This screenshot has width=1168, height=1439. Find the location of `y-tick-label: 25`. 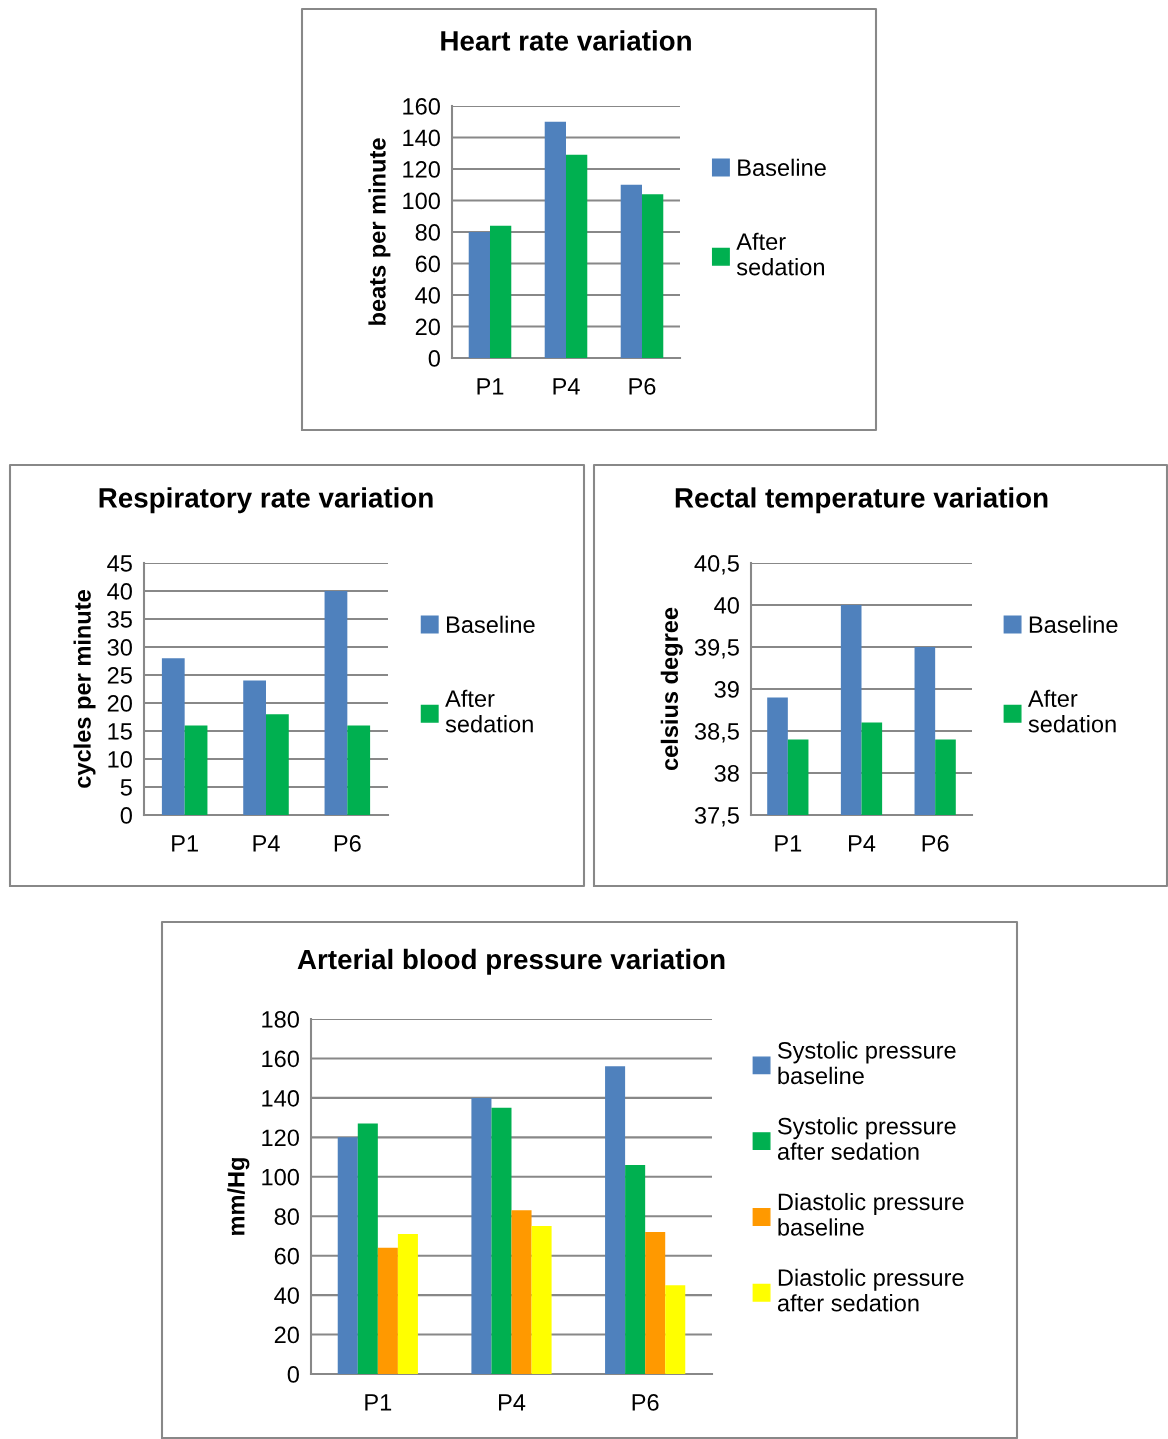

y-tick-label: 25 is located at coordinates (119, 675).